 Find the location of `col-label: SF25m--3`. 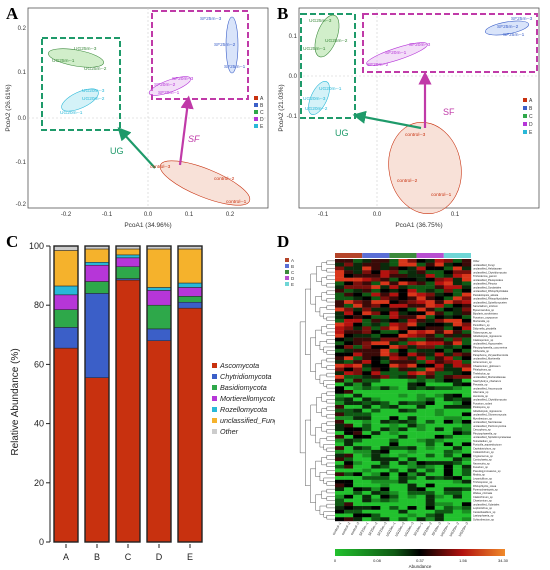

col-label: SF25m--3 is located at coordinates (382, 528).